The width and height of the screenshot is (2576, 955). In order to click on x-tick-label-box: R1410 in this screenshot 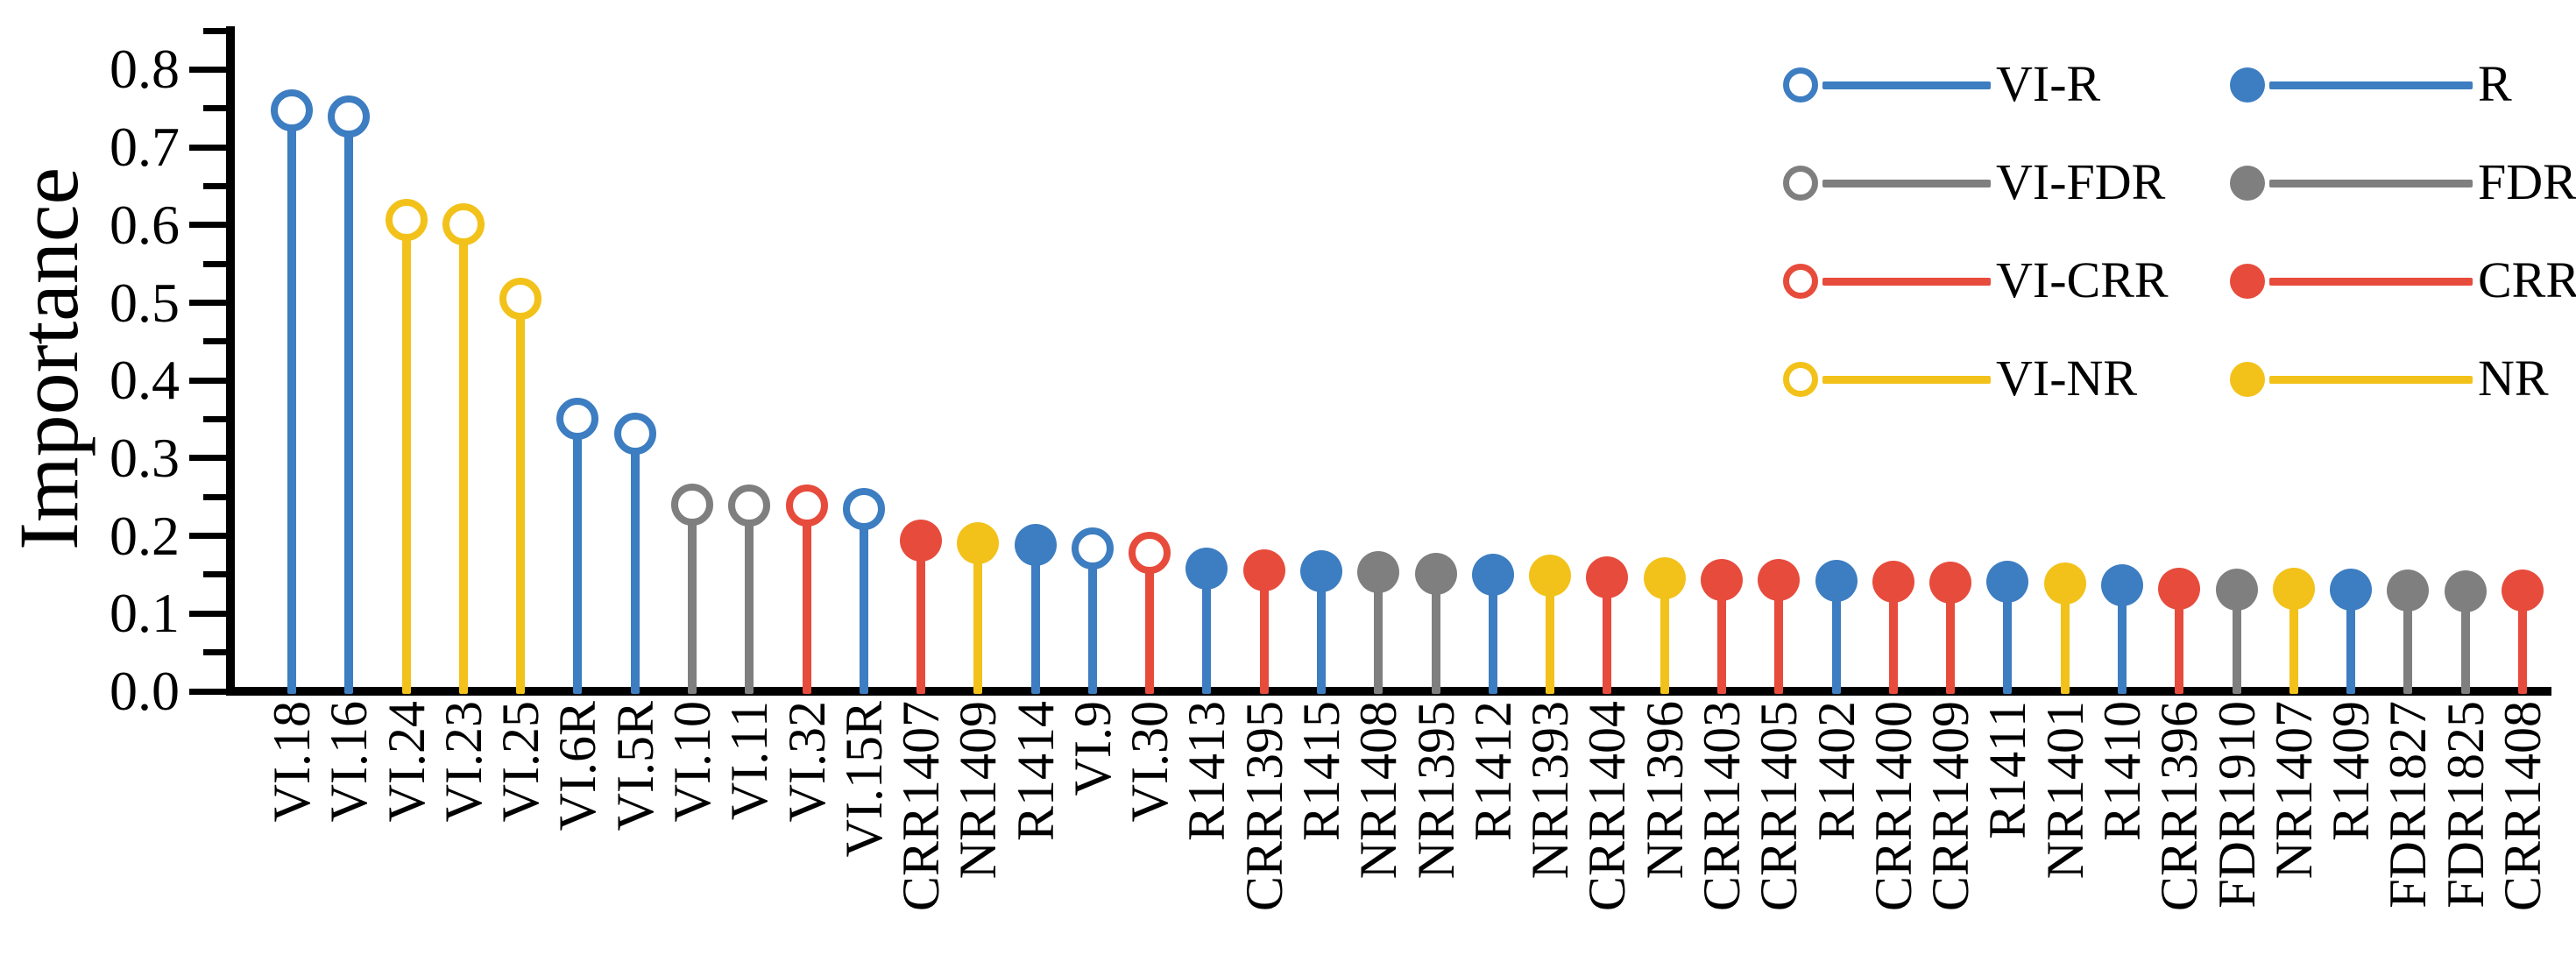, I will do `click(2122, 828)`.